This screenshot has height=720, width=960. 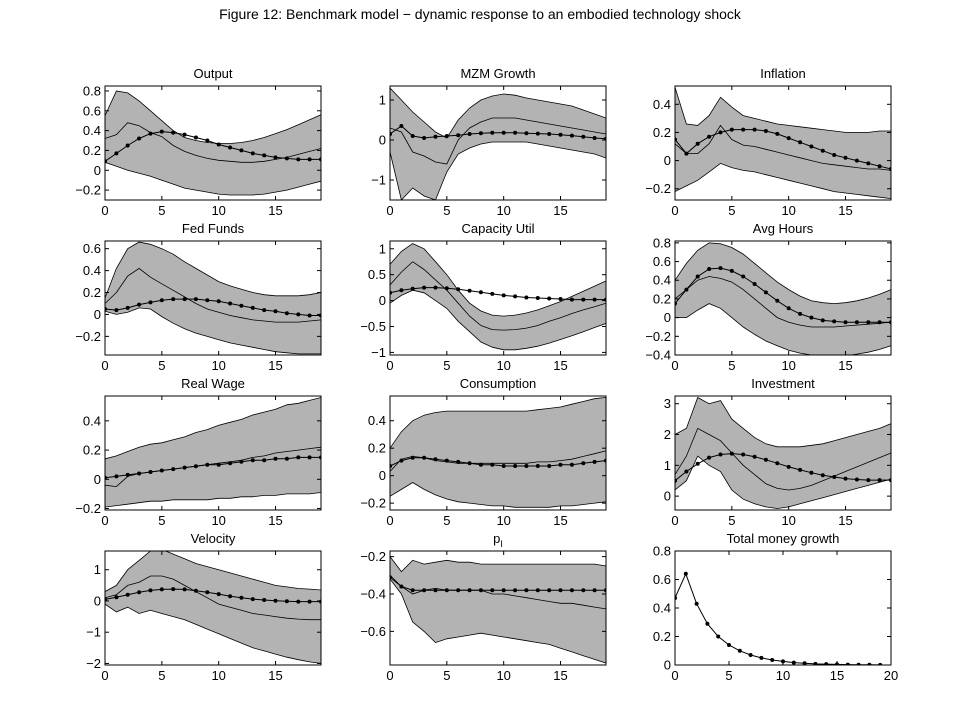 I want to click on subplot-title: Avg Hours, so click(x=783, y=228).